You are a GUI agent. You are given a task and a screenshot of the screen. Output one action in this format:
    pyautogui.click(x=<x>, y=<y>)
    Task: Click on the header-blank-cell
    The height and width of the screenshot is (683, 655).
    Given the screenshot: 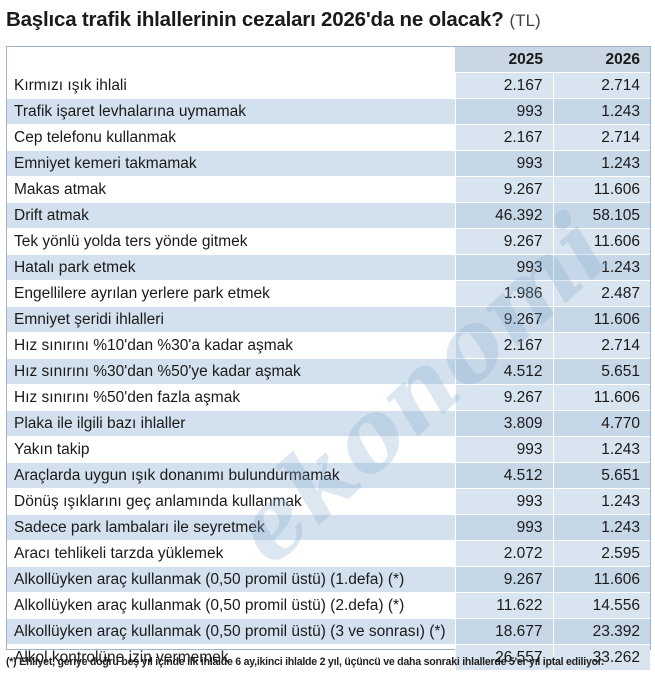 What is the action you would take?
    pyautogui.click(x=231, y=60)
    